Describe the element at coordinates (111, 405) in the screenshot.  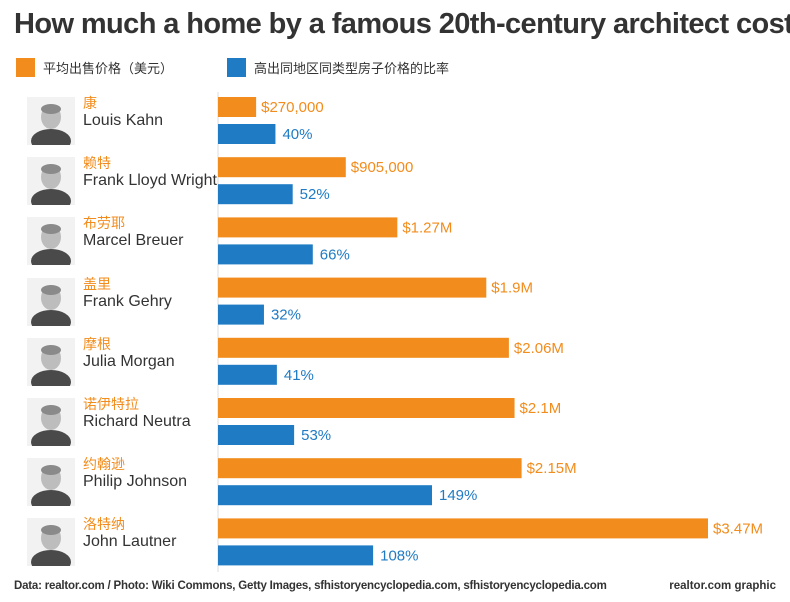
I see `architect-name-cn: 诺伊特拉` at that location.